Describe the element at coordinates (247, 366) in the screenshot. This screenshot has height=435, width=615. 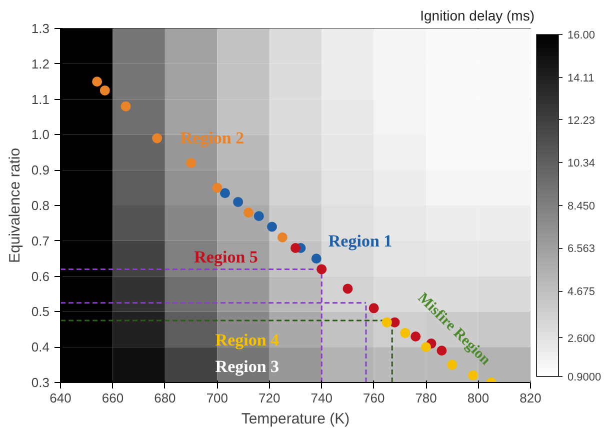
I see `annotation: Region 3` at that location.